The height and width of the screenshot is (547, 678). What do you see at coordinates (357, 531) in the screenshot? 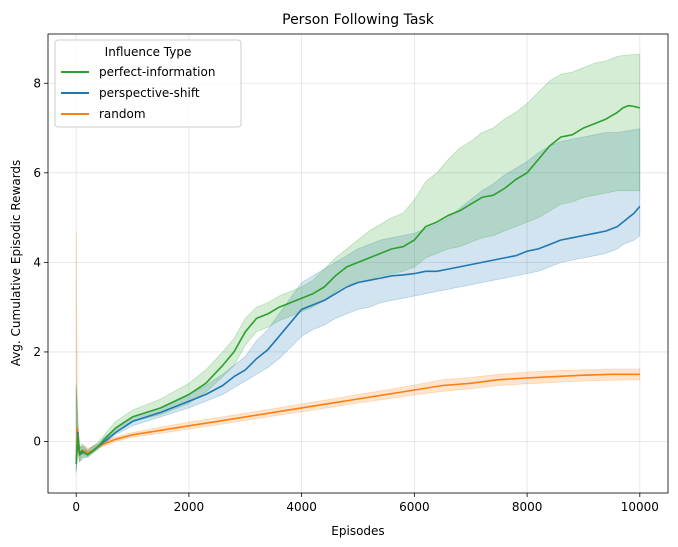
I see `x-axis-label: Episodes` at bounding box center [357, 531].